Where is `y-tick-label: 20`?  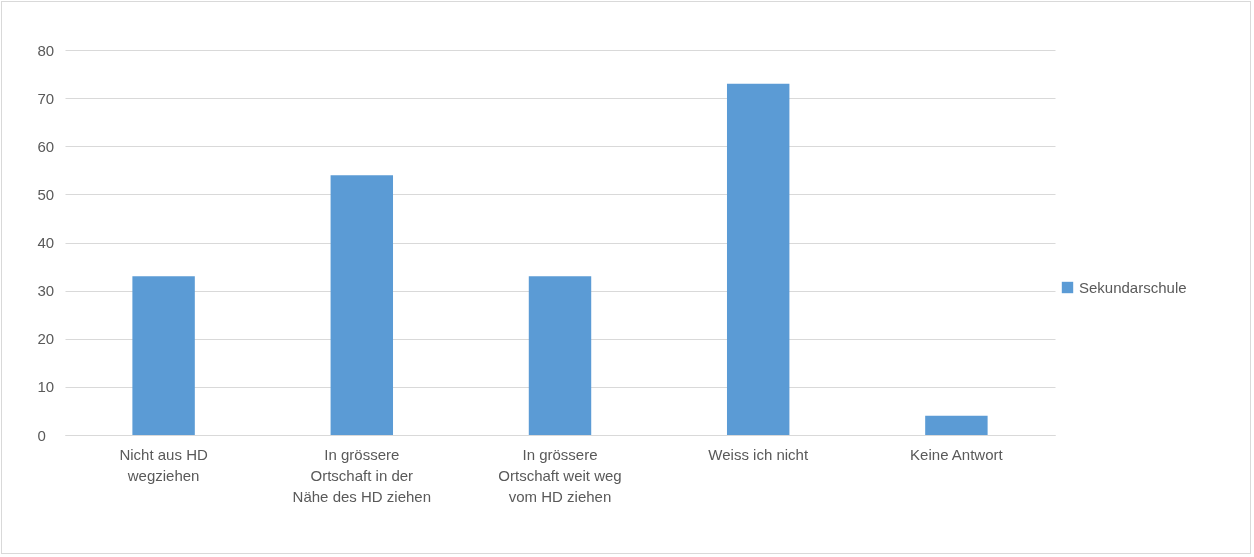 y-tick-label: 20 is located at coordinates (46, 339).